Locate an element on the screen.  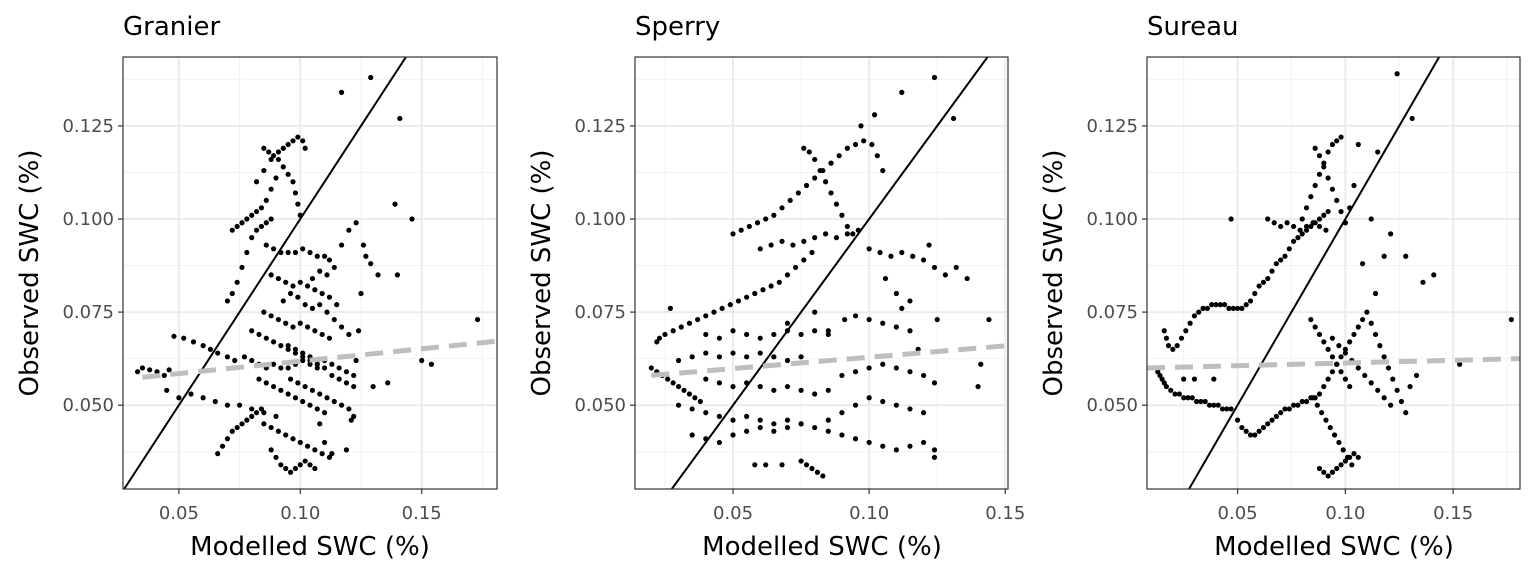
x-tick-label: 0.05 is located at coordinates (179, 513).